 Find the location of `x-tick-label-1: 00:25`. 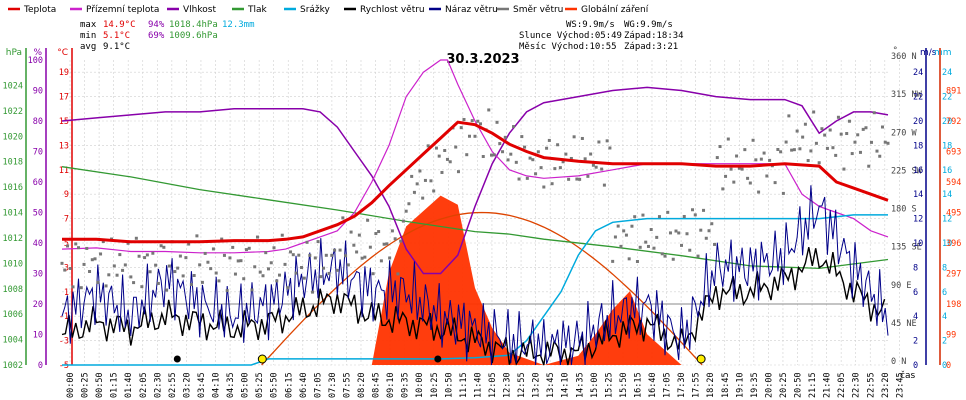

x-tick-label-1: 00:25 is located at coordinates (86, 385).